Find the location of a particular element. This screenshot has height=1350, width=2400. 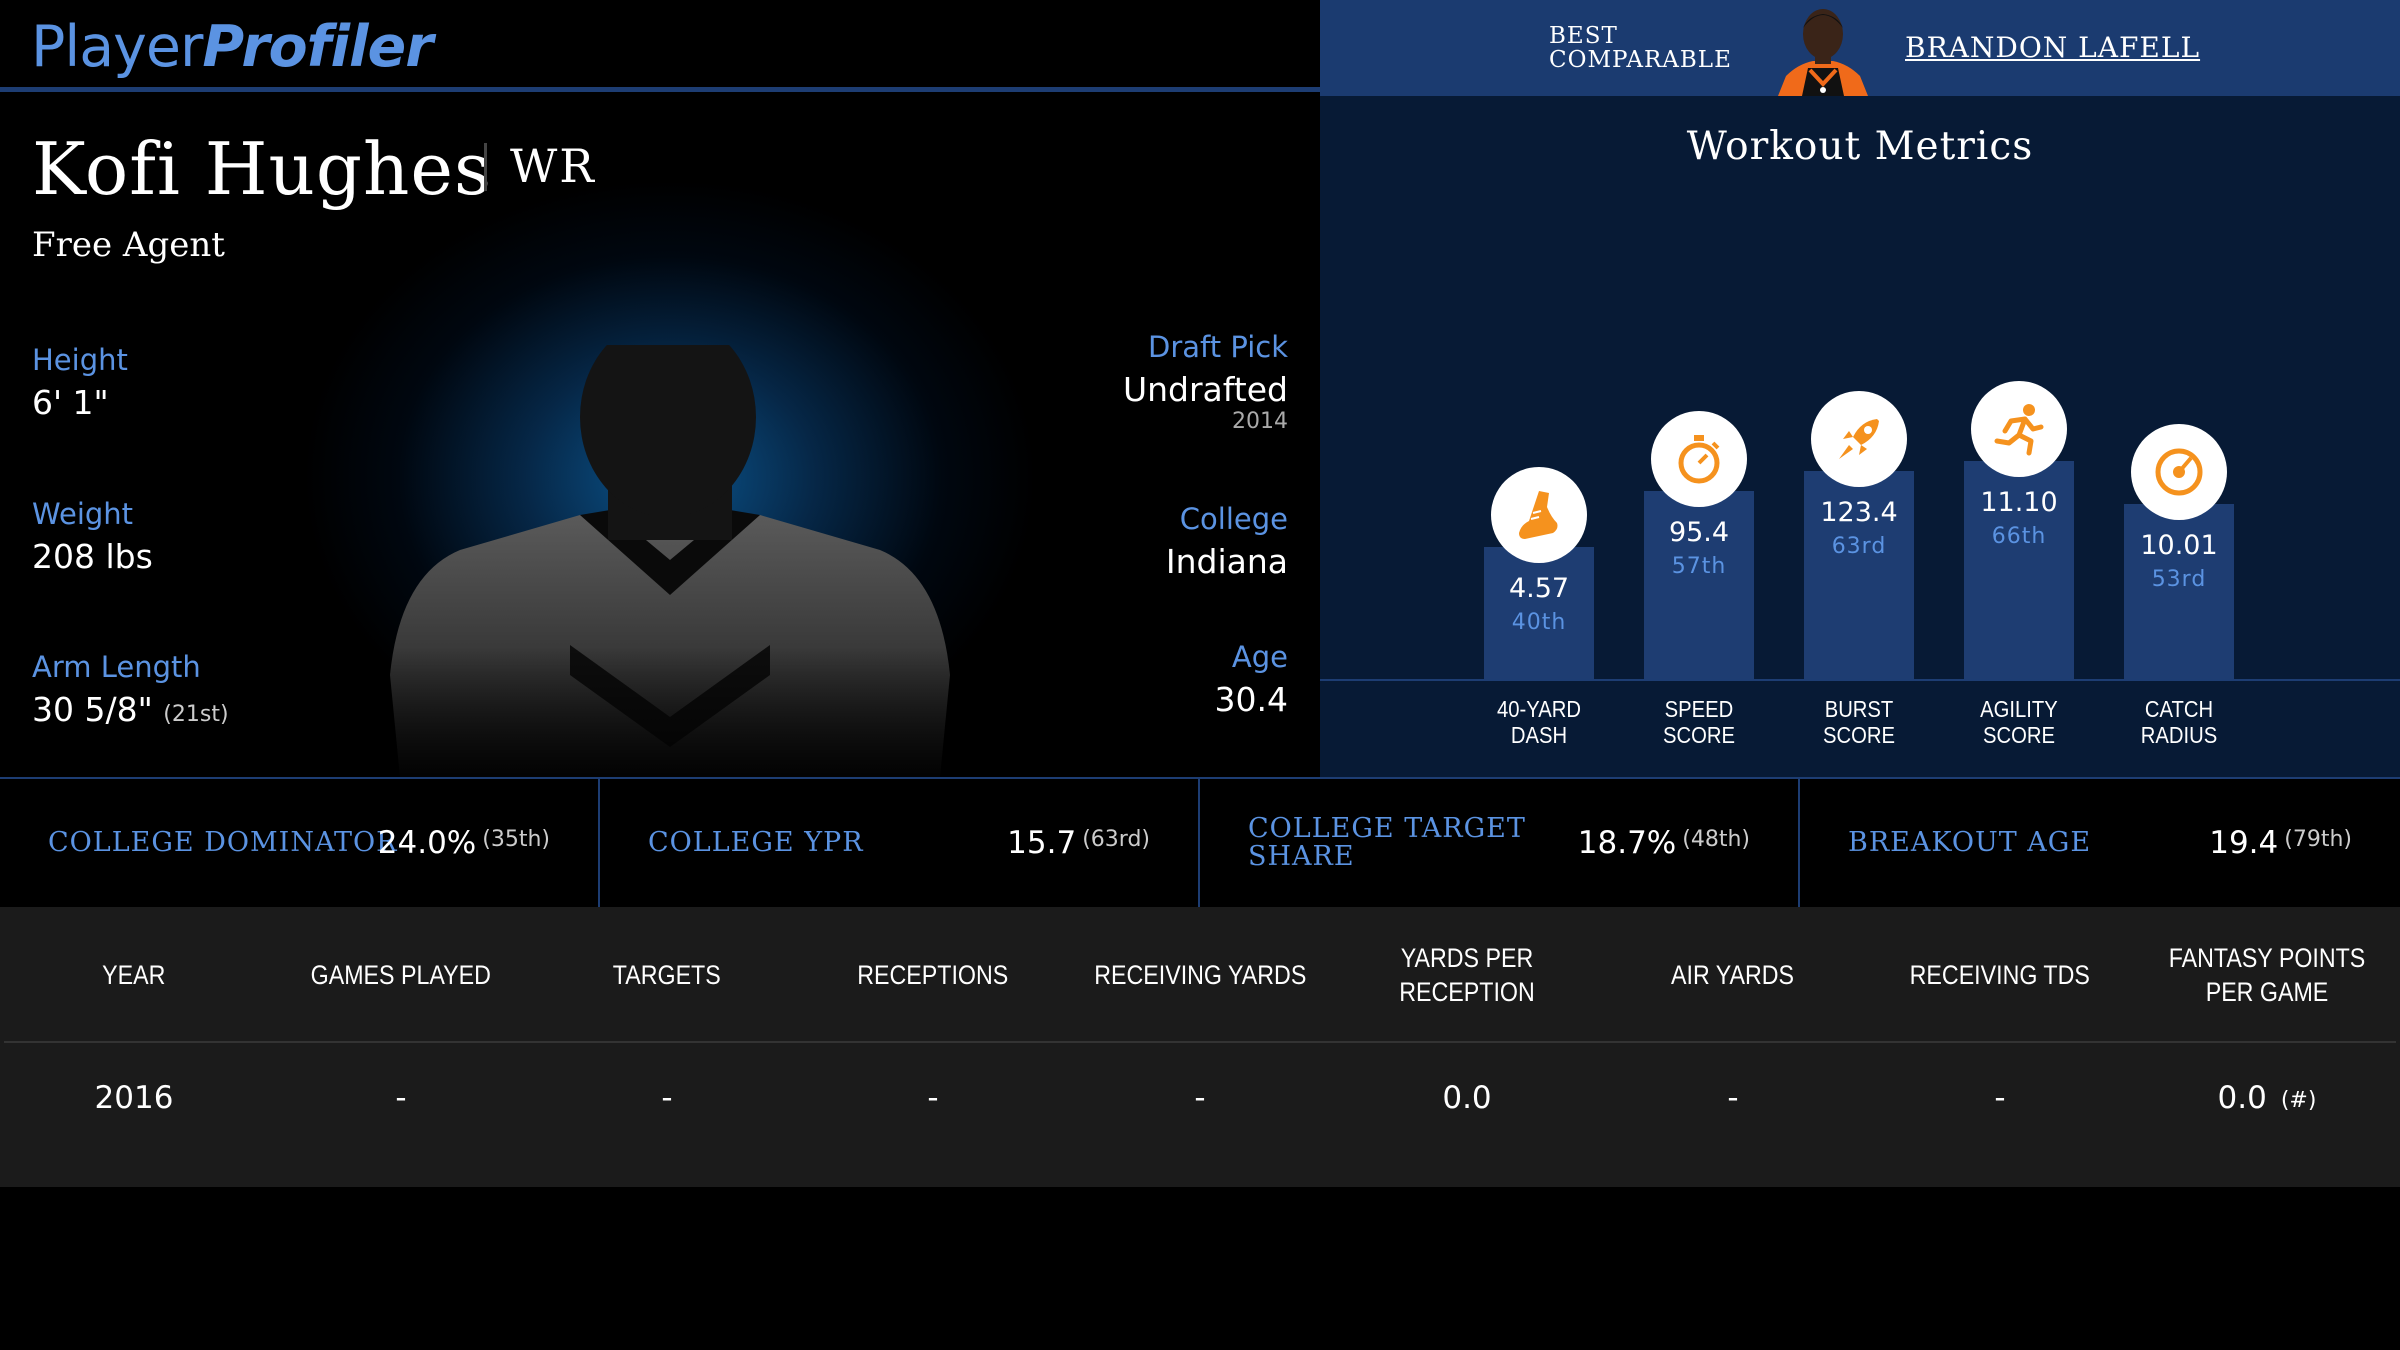

table-divider is located at coordinates (1200, 1042).